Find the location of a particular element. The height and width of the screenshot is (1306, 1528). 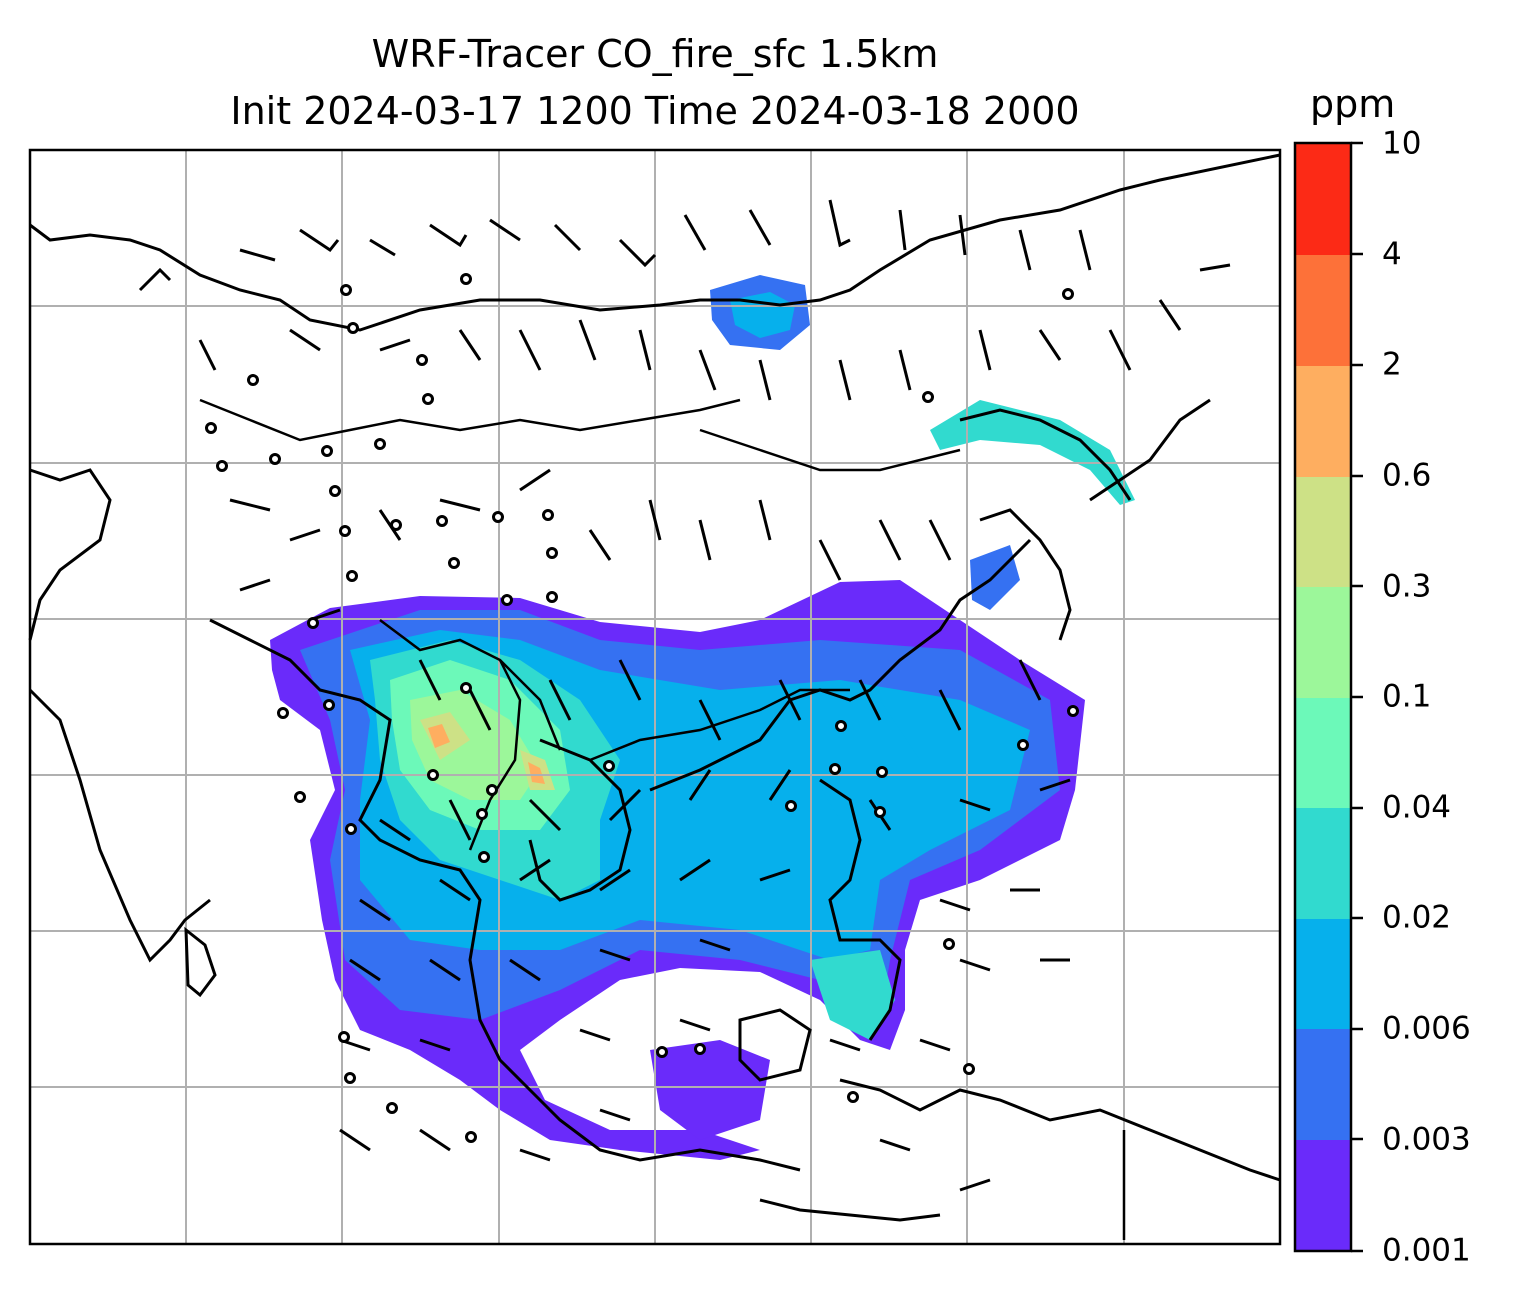

plume-borneo is located at coordinates (710, 1090).